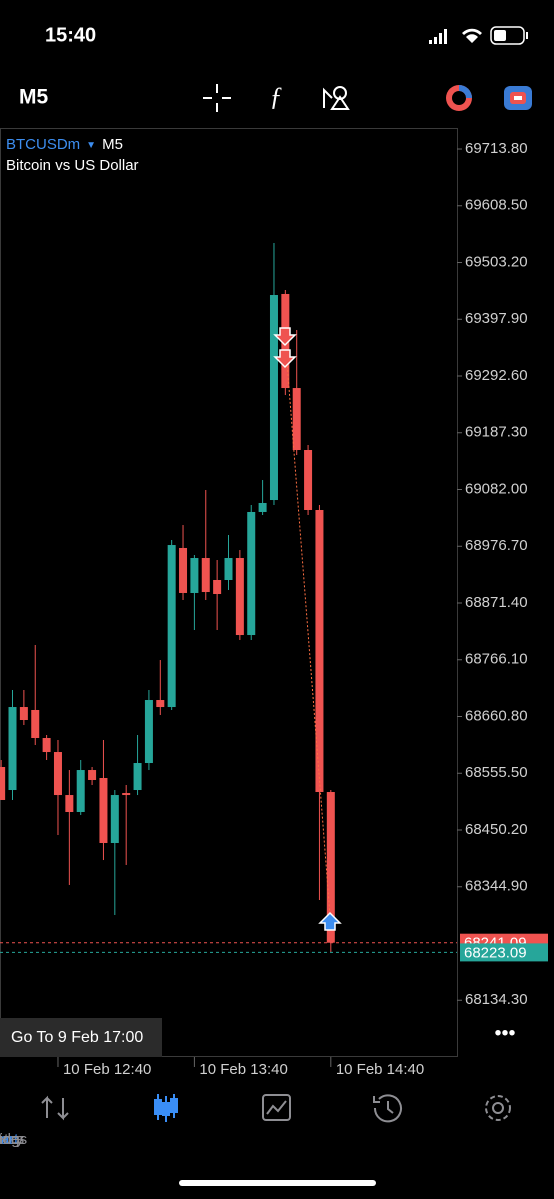 The image size is (554, 1199). I want to click on y-tick-label: 68660.80, so click(496, 715).